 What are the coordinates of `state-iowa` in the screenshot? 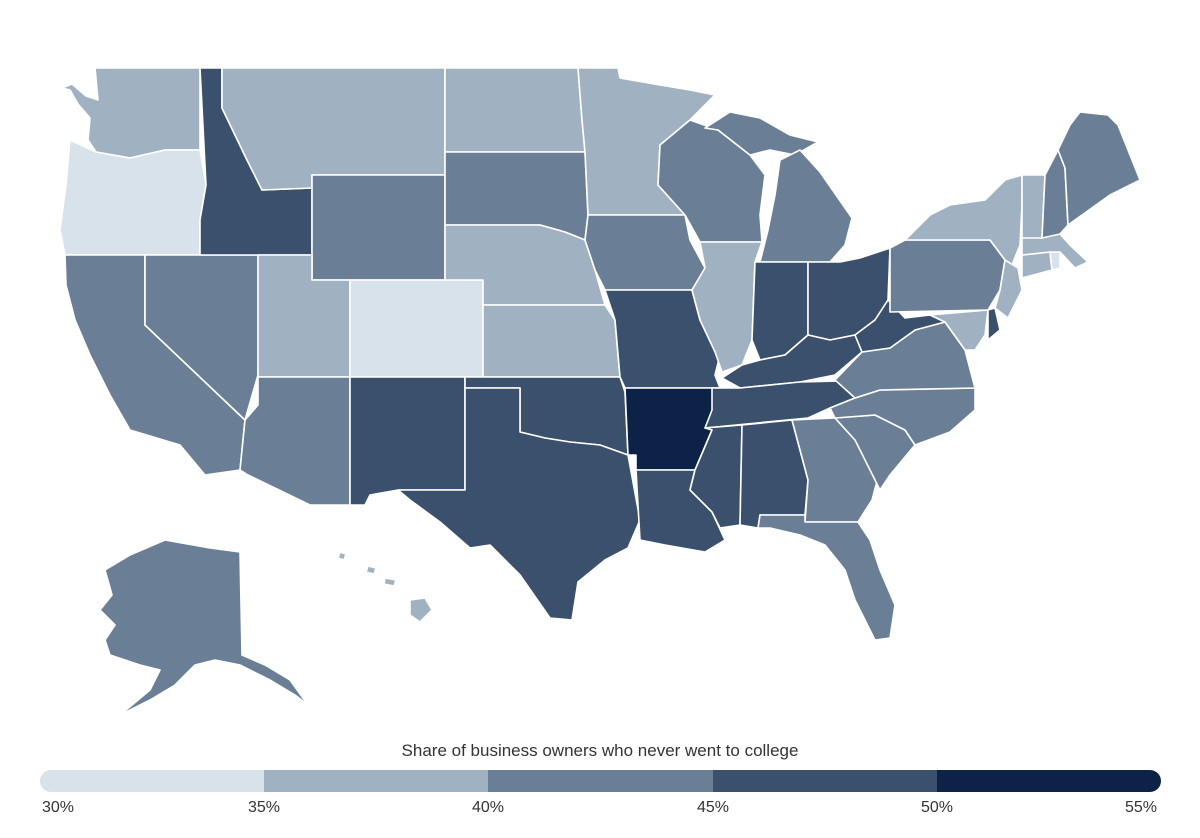 It's located at (645, 252).